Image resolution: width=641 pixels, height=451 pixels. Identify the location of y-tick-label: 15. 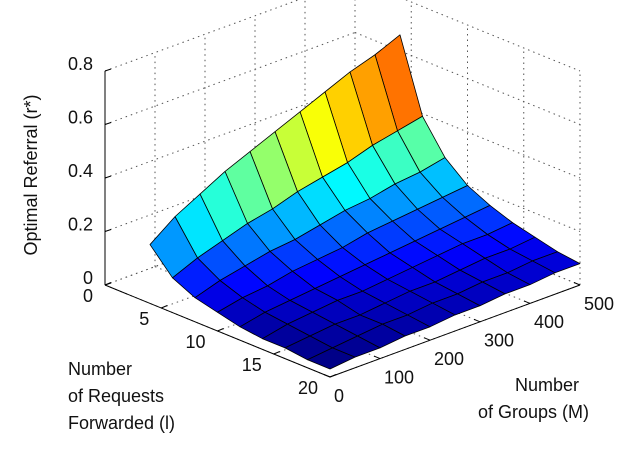
(252, 365).